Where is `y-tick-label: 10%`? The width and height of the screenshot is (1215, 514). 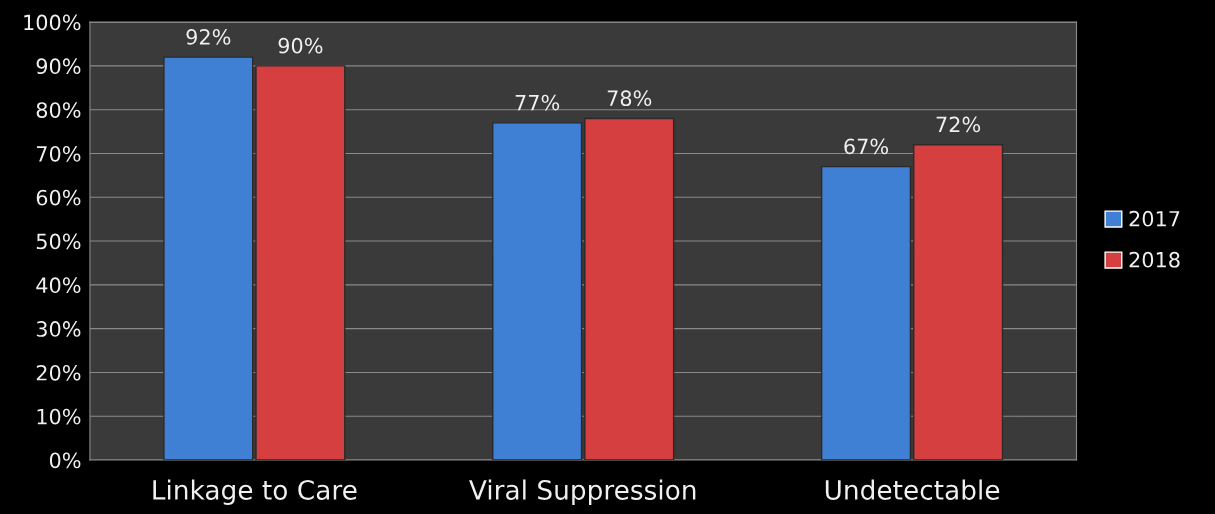 y-tick-label: 10% is located at coordinates (59, 416).